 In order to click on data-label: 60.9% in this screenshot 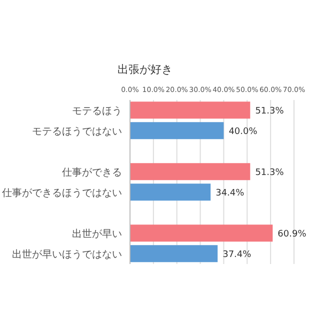, I will do `click(292, 234)`.